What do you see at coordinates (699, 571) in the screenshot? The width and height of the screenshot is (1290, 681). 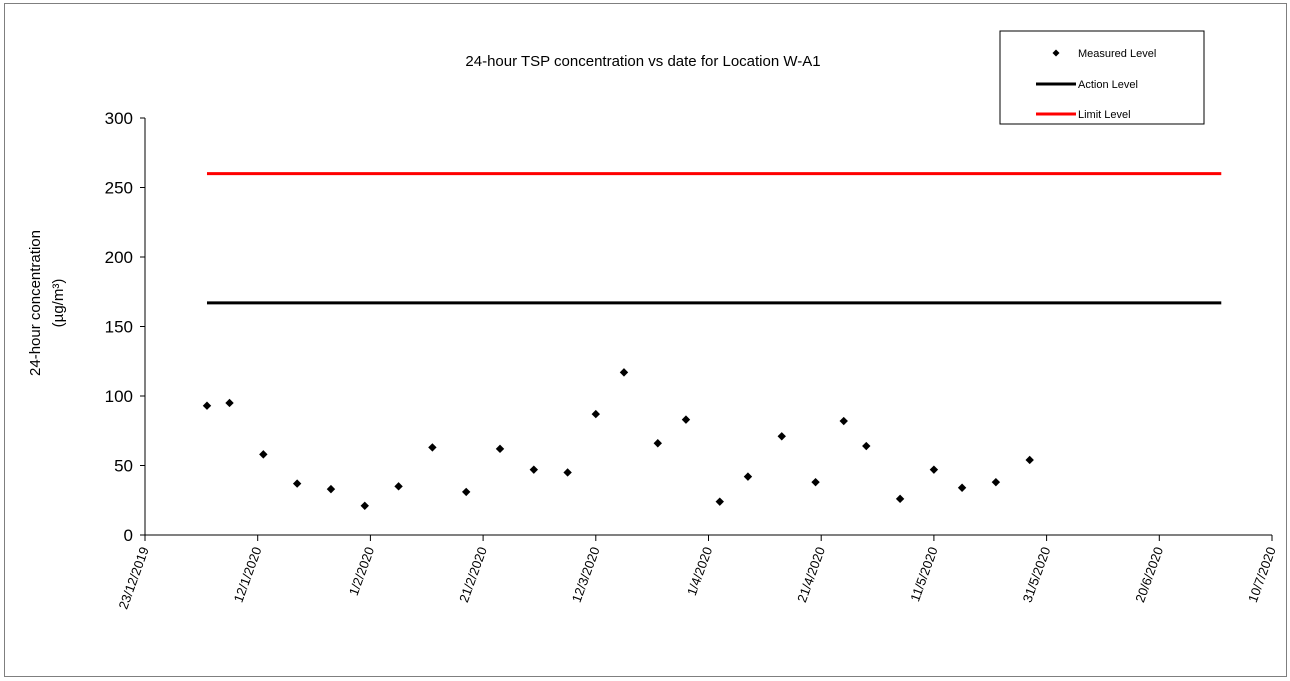 I see `x-tick-label: 1/4/2020` at bounding box center [699, 571].